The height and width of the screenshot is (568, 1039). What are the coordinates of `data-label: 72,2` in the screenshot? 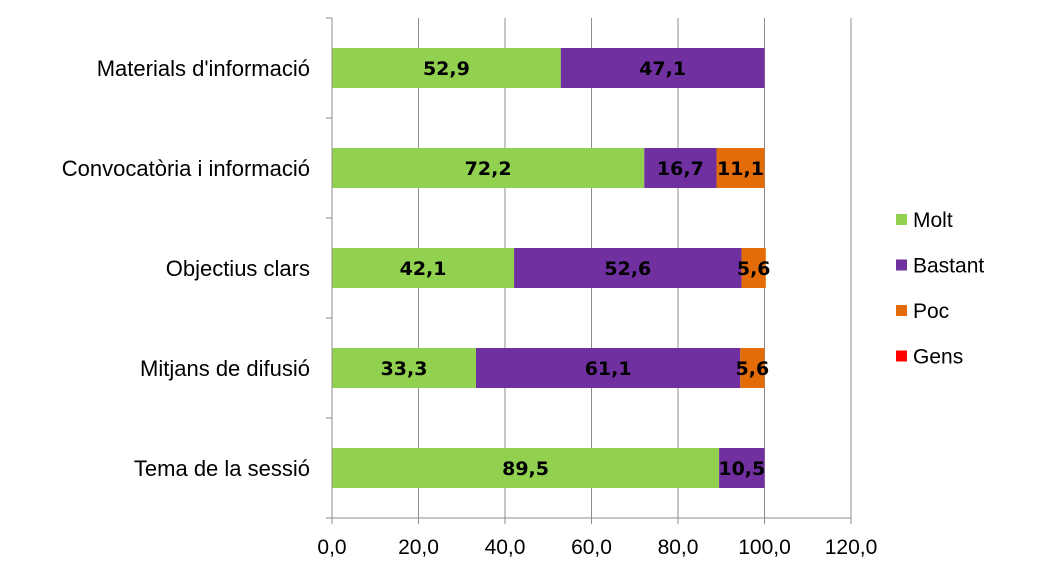 It's located at (488, 169).